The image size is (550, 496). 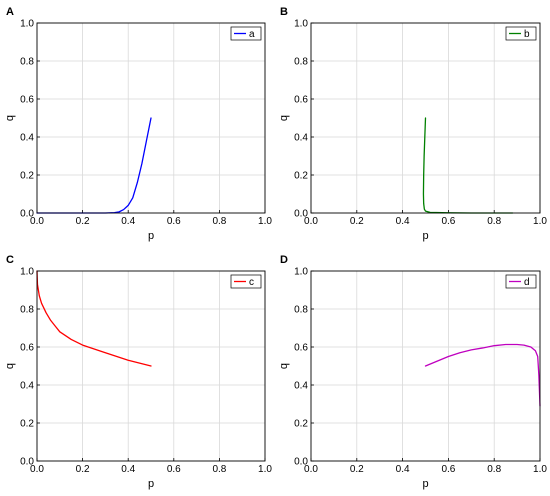 I want to click on panel-letter: D, so click(x=284, y=260).